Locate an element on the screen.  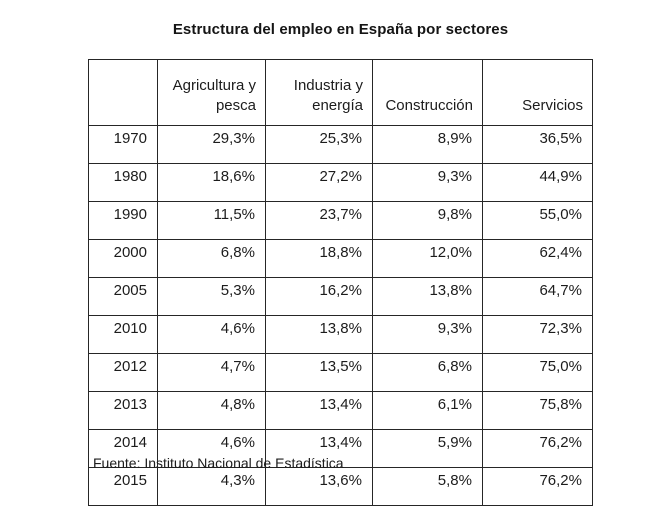
year-cell: 2010 is located at coordinates (123, 334).